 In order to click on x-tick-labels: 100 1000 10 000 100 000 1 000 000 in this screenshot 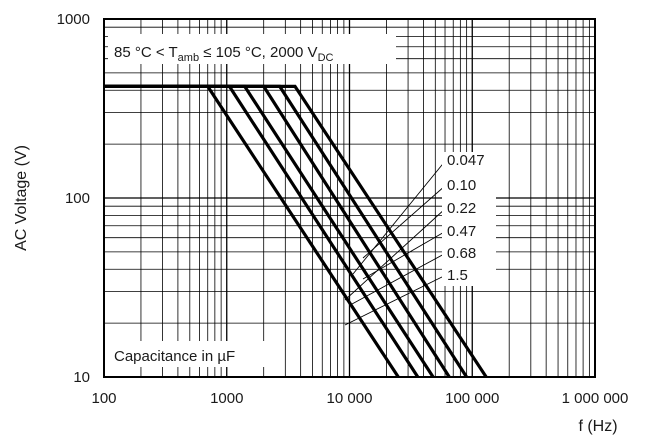, I will do `click(359, 398)`.